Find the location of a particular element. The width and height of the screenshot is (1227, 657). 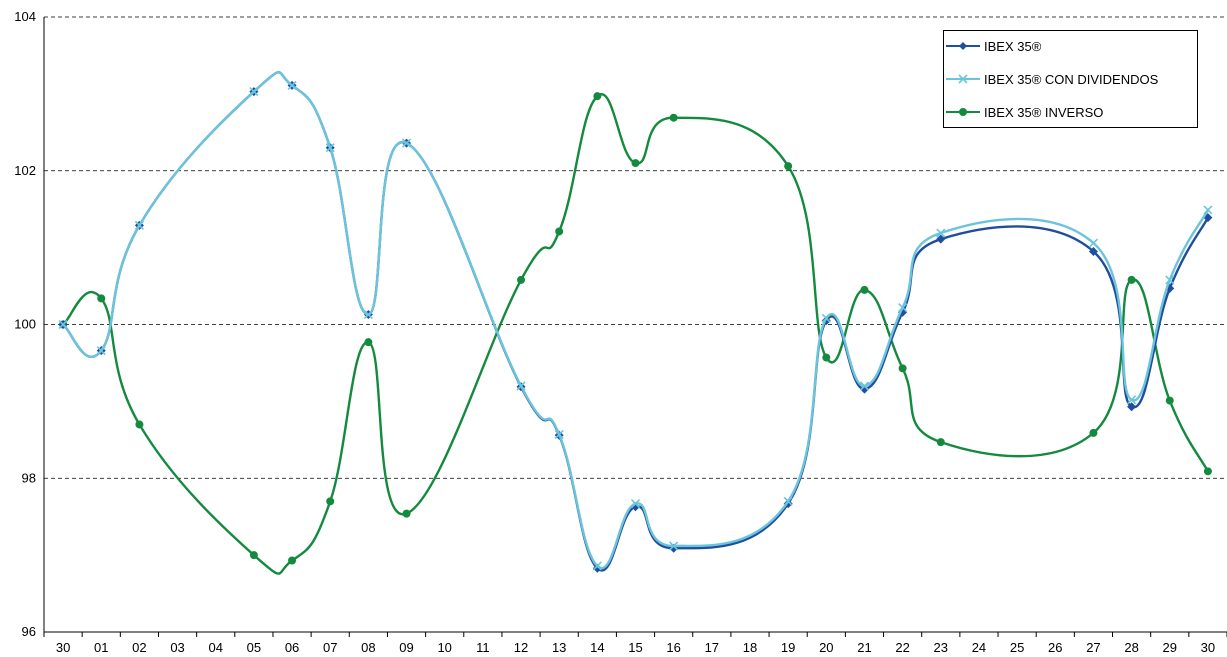

legend-label: IBEX 35® is located at coordinates (1013, 46).